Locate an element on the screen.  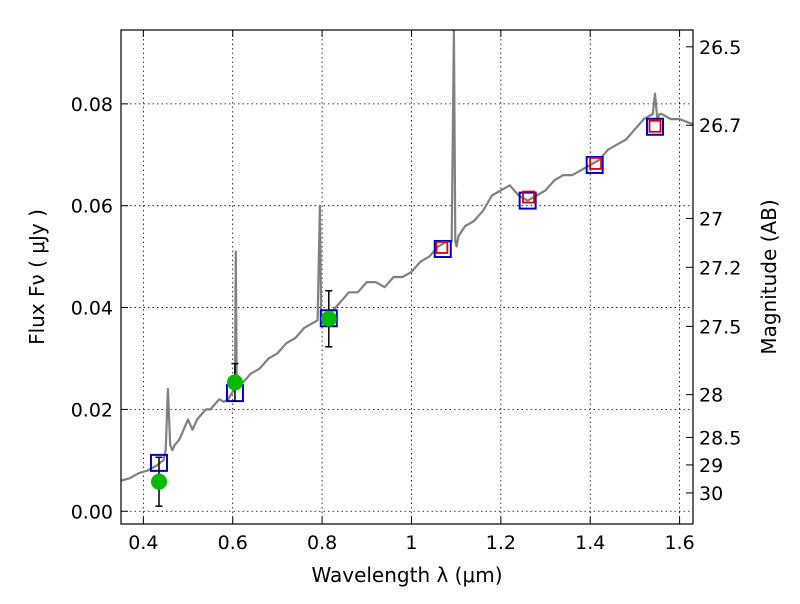
y-tick-label: 0.00 is located at coordinates (92, 512).